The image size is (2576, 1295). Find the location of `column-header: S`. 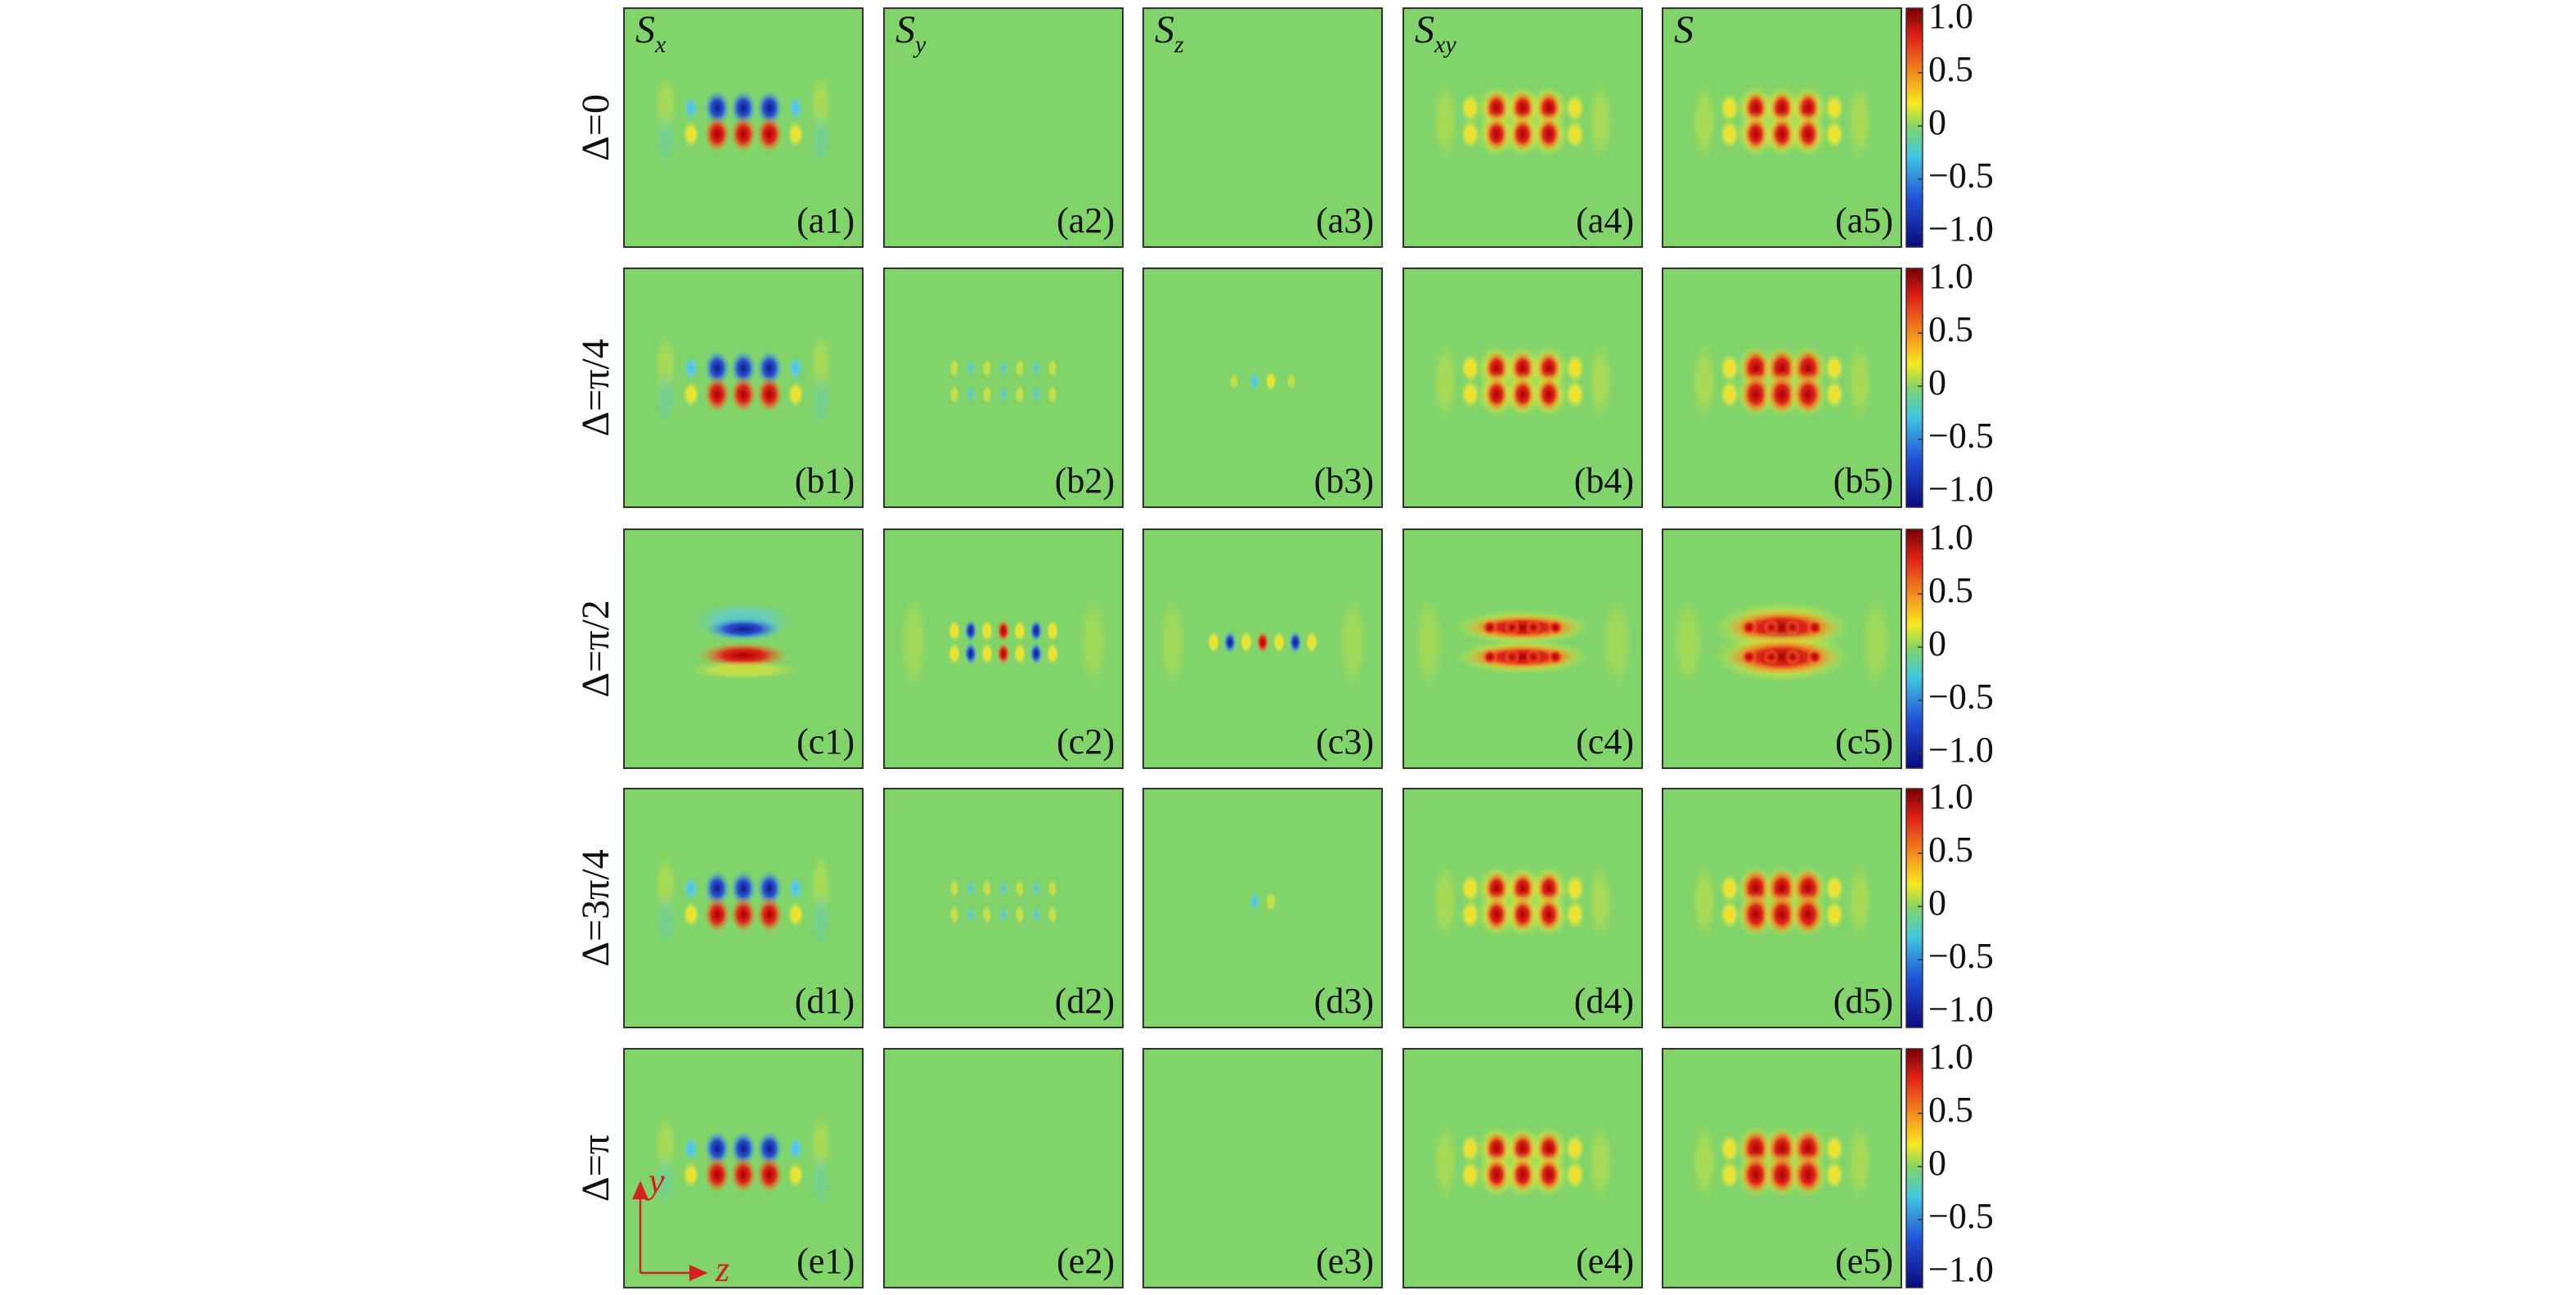

column-header: S is located at coordinates (1684, 30).